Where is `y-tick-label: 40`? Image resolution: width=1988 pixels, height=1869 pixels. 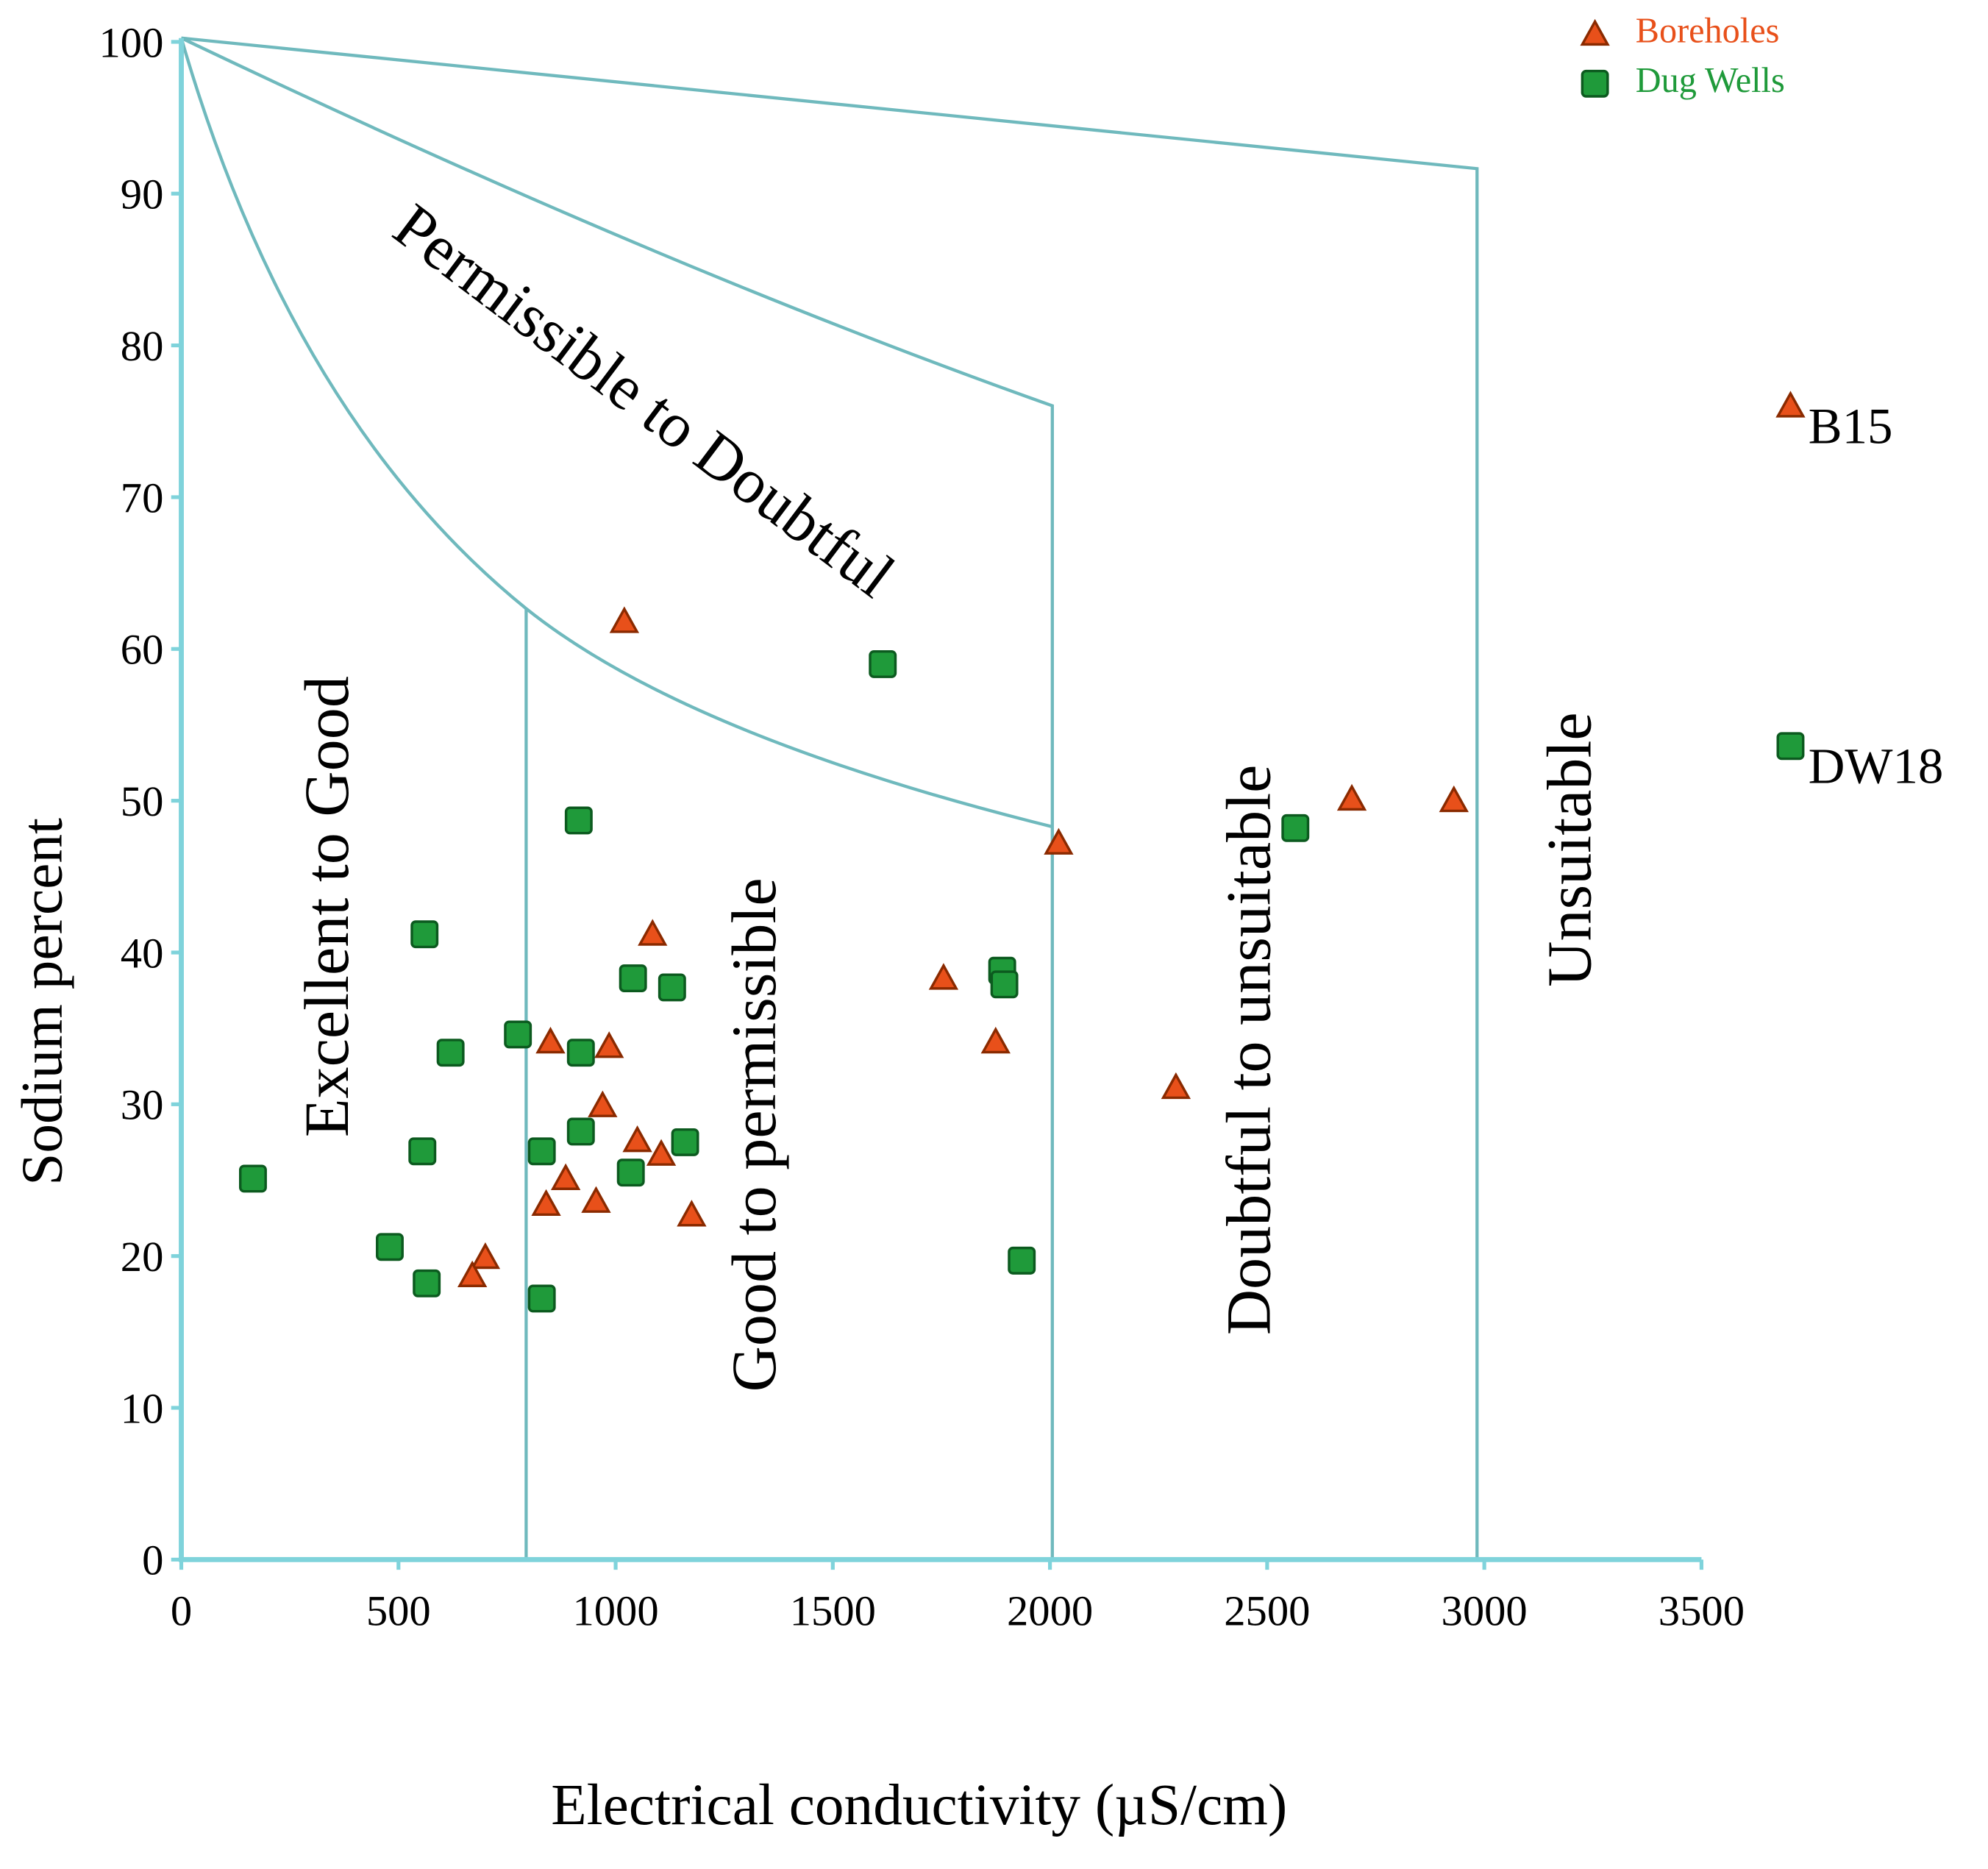 y-tick-label: 40 is located at coordinates (142, 953).